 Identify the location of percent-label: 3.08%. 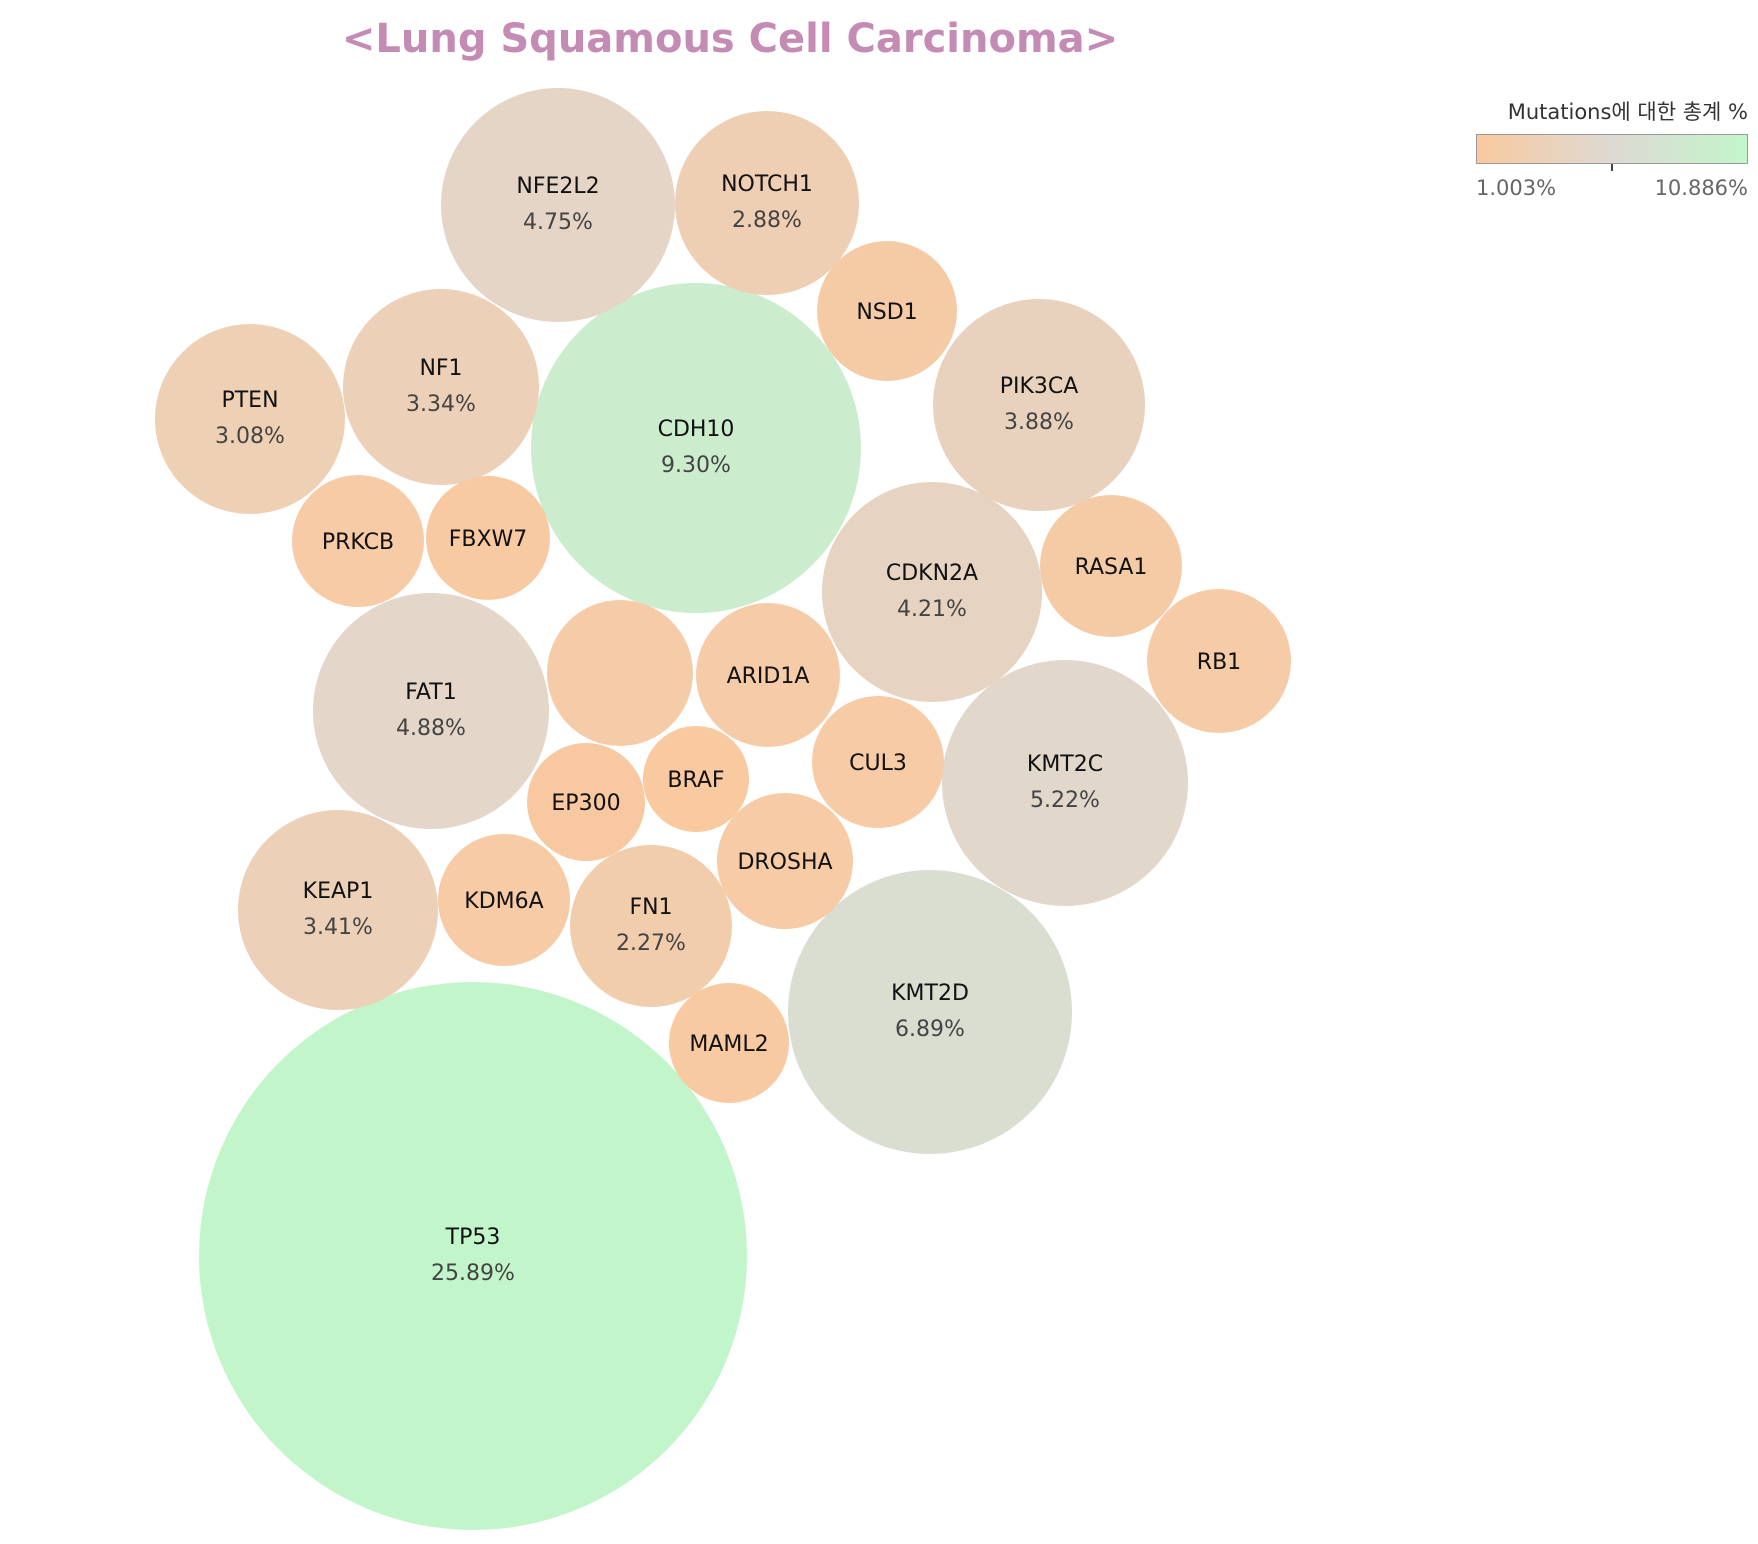
(250, 436).